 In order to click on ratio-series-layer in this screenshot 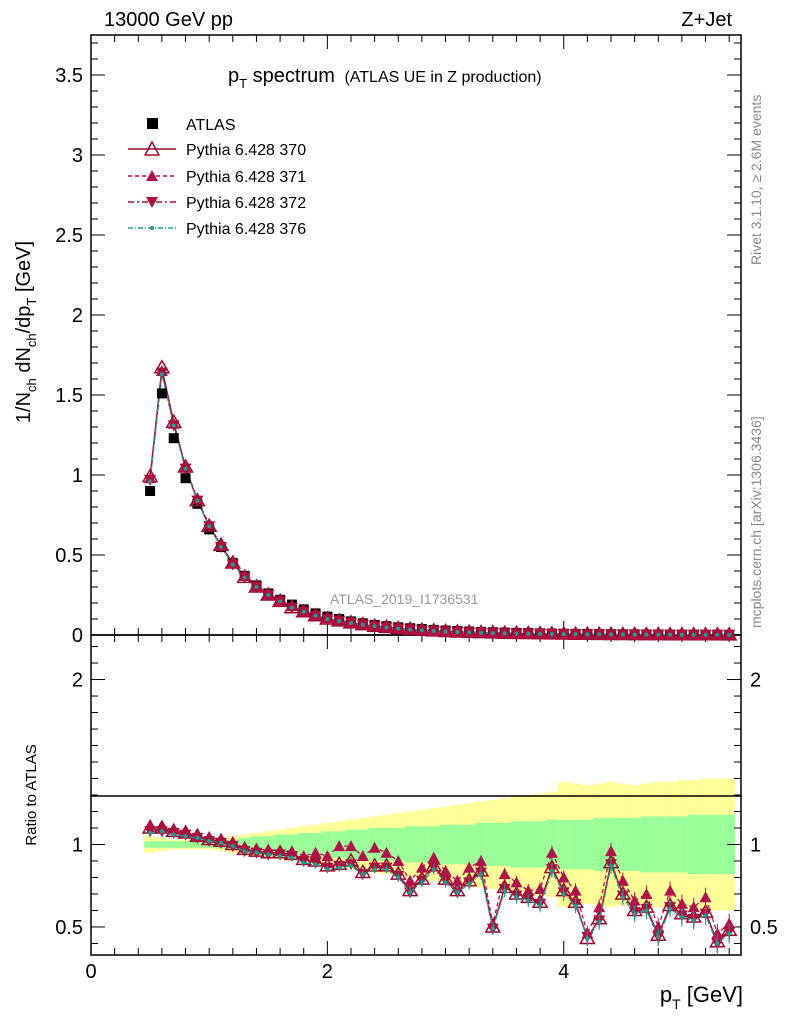, I will do `click(439, 886)`.